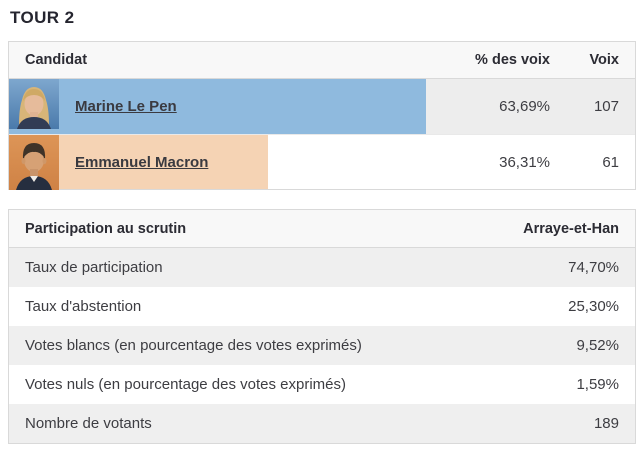 Image resolution: width=644 pixels, height=461 pixels. Describe the element at coordinates (610, 162) in the screenshot. I see `candidate-votes-macron: 61` at that location.